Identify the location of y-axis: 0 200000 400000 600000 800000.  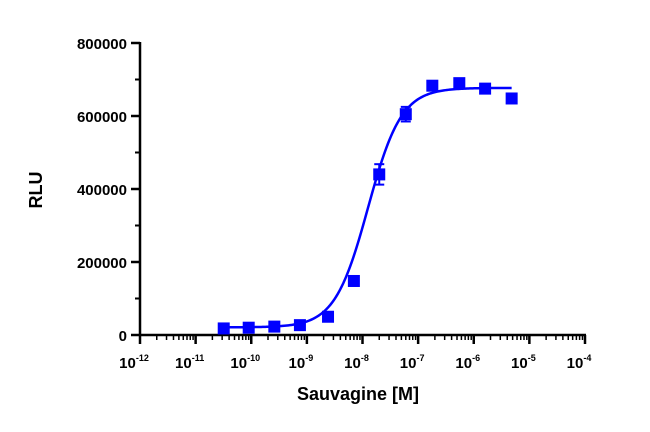
(109, 190).